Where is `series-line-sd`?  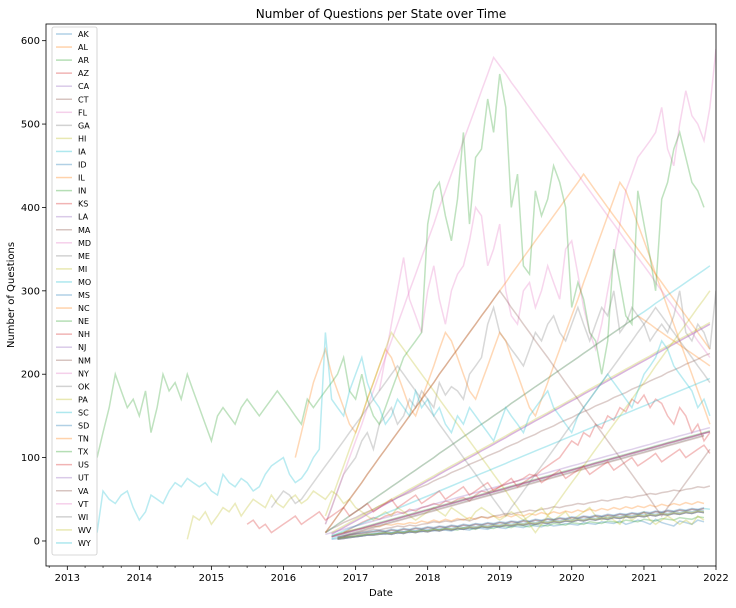 series-line-sd is located at coordinates (521, 526).